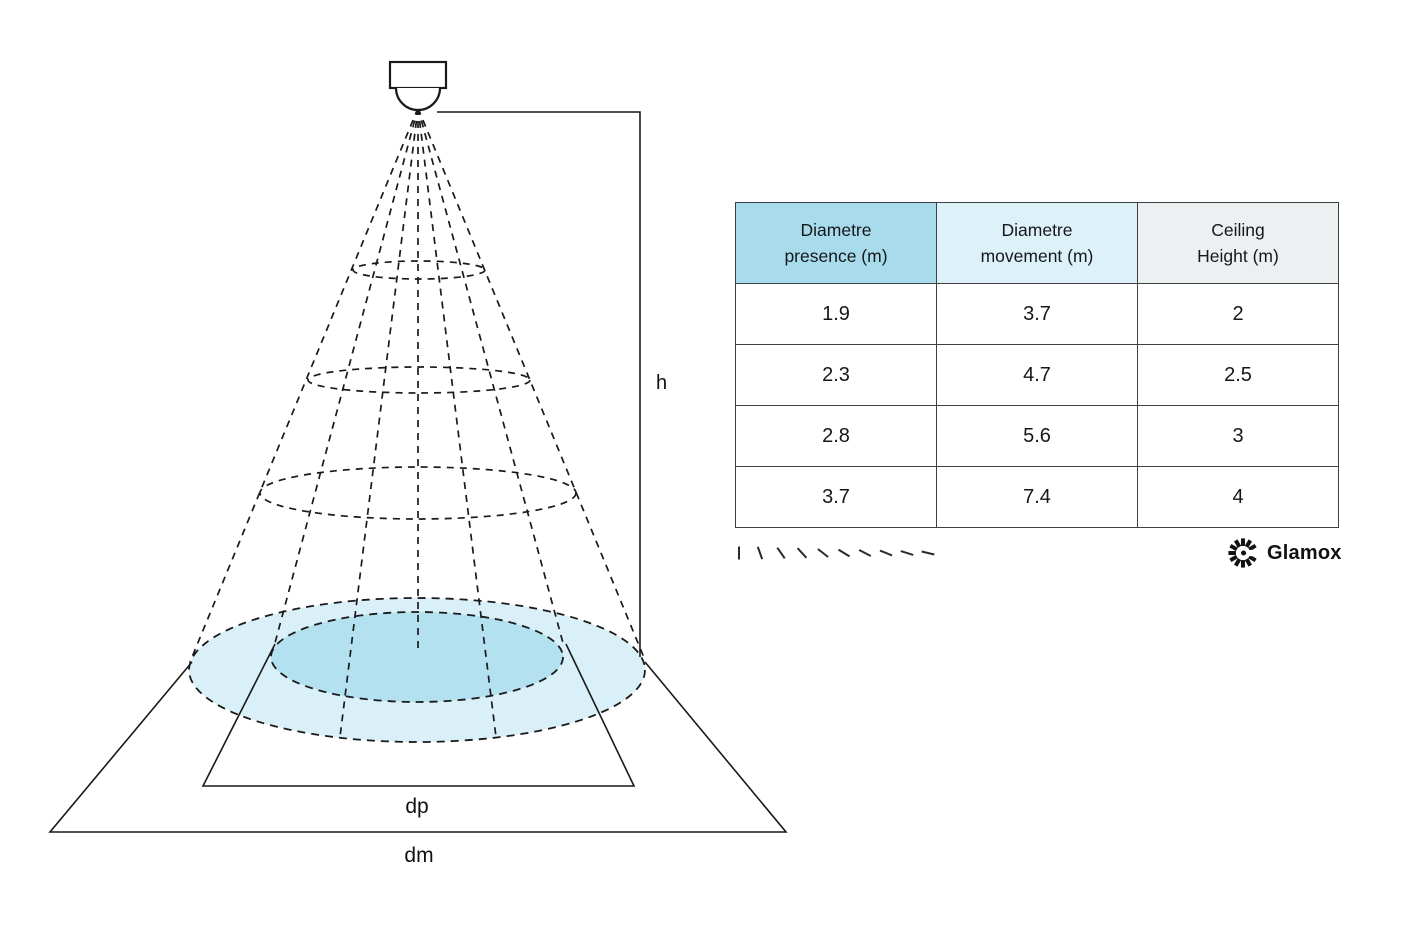  What do you see at coordinates (1238, 375) in the screenshot?
I see `cell-ceiling-height: 2.5` at bounding box center [1238, 375].